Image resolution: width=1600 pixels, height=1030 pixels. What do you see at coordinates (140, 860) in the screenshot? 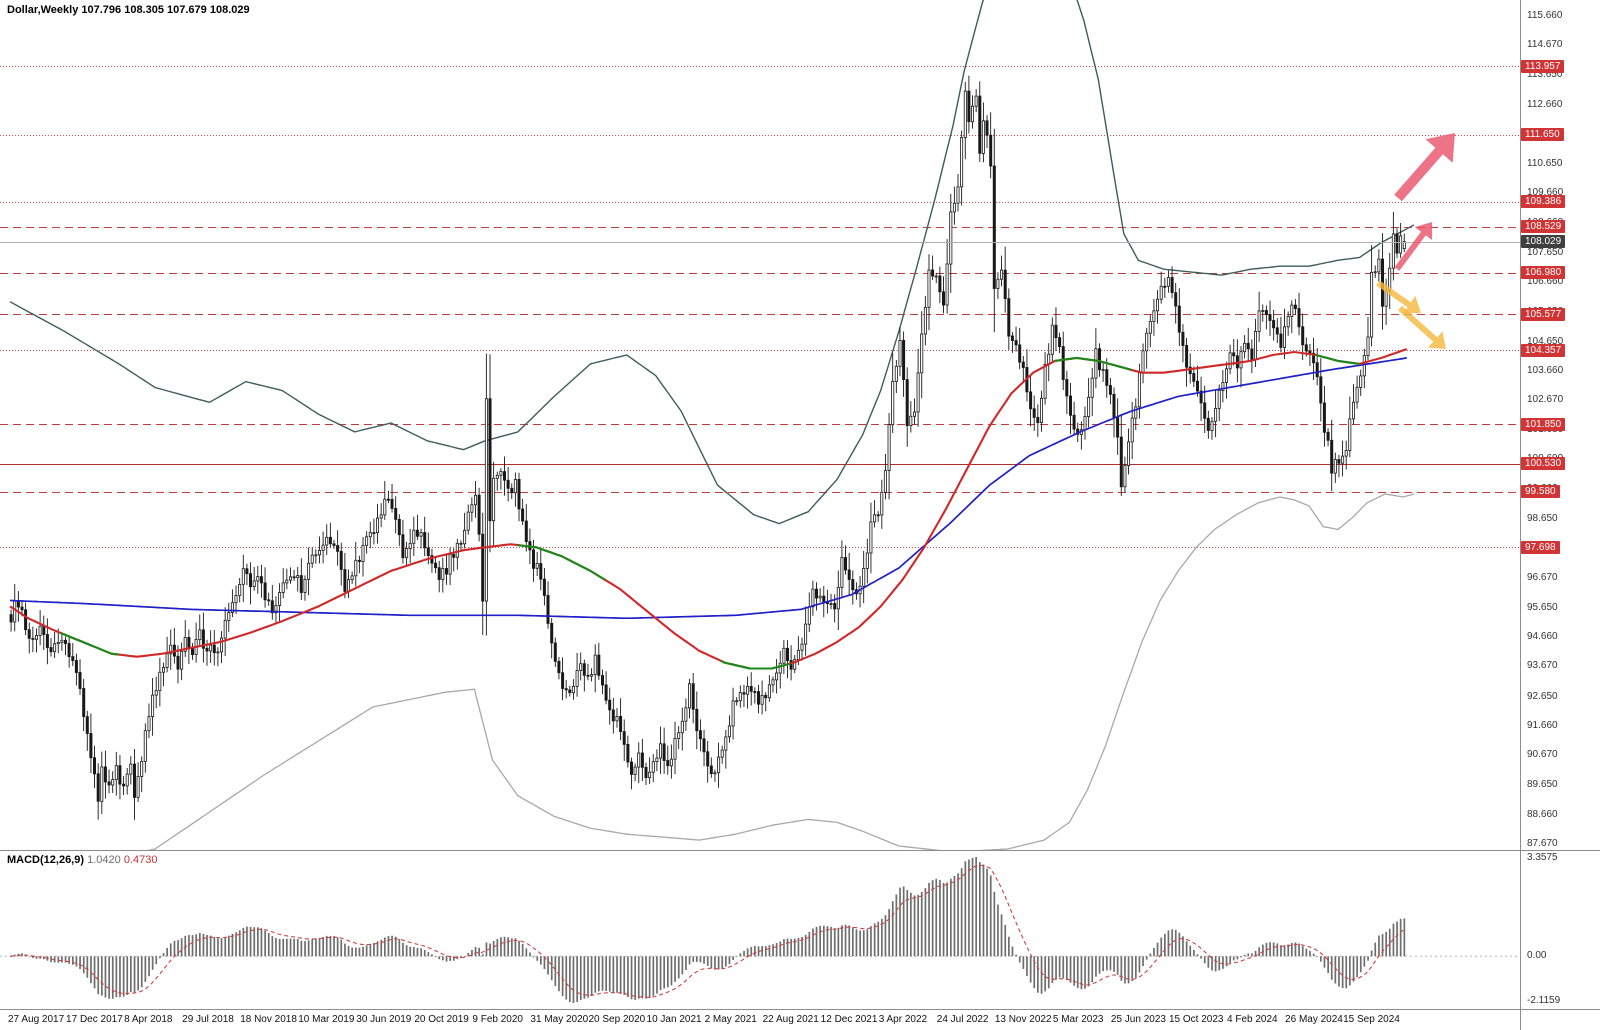
I see `macd-signal-value: 0.4730` at bounding box center [140, 860].